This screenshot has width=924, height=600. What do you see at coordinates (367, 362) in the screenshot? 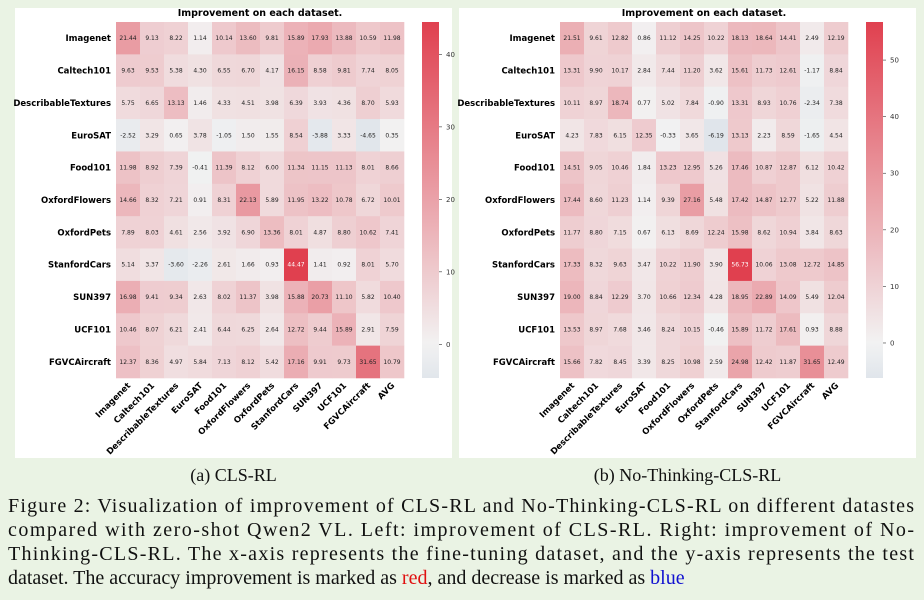
I see `cell-label: 31.65` at bounding box center [367, 362].